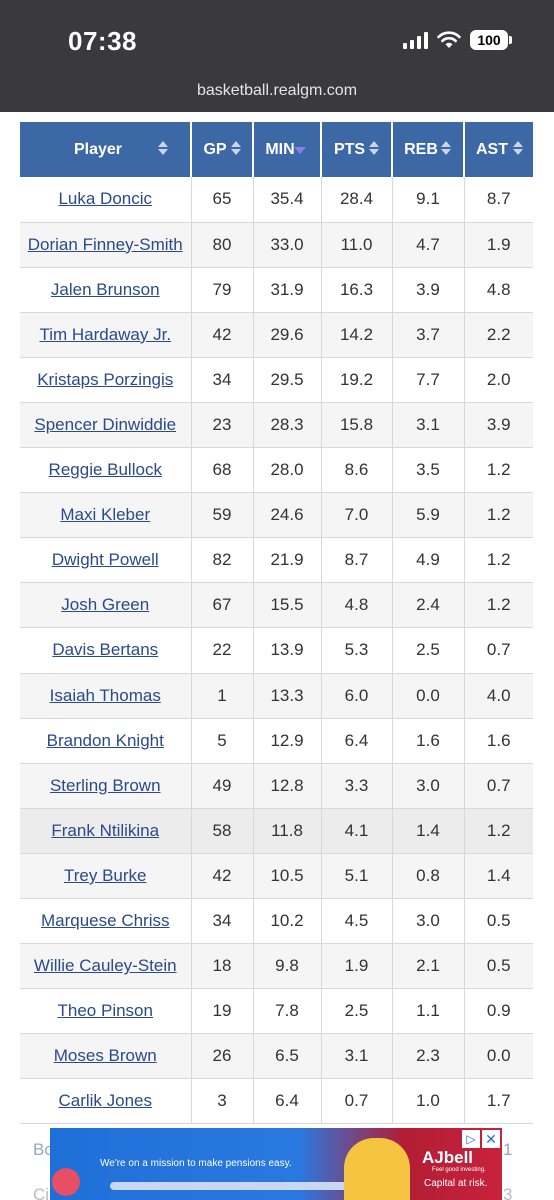  I want to click on column-header-reb: REB, so click(428, 149).